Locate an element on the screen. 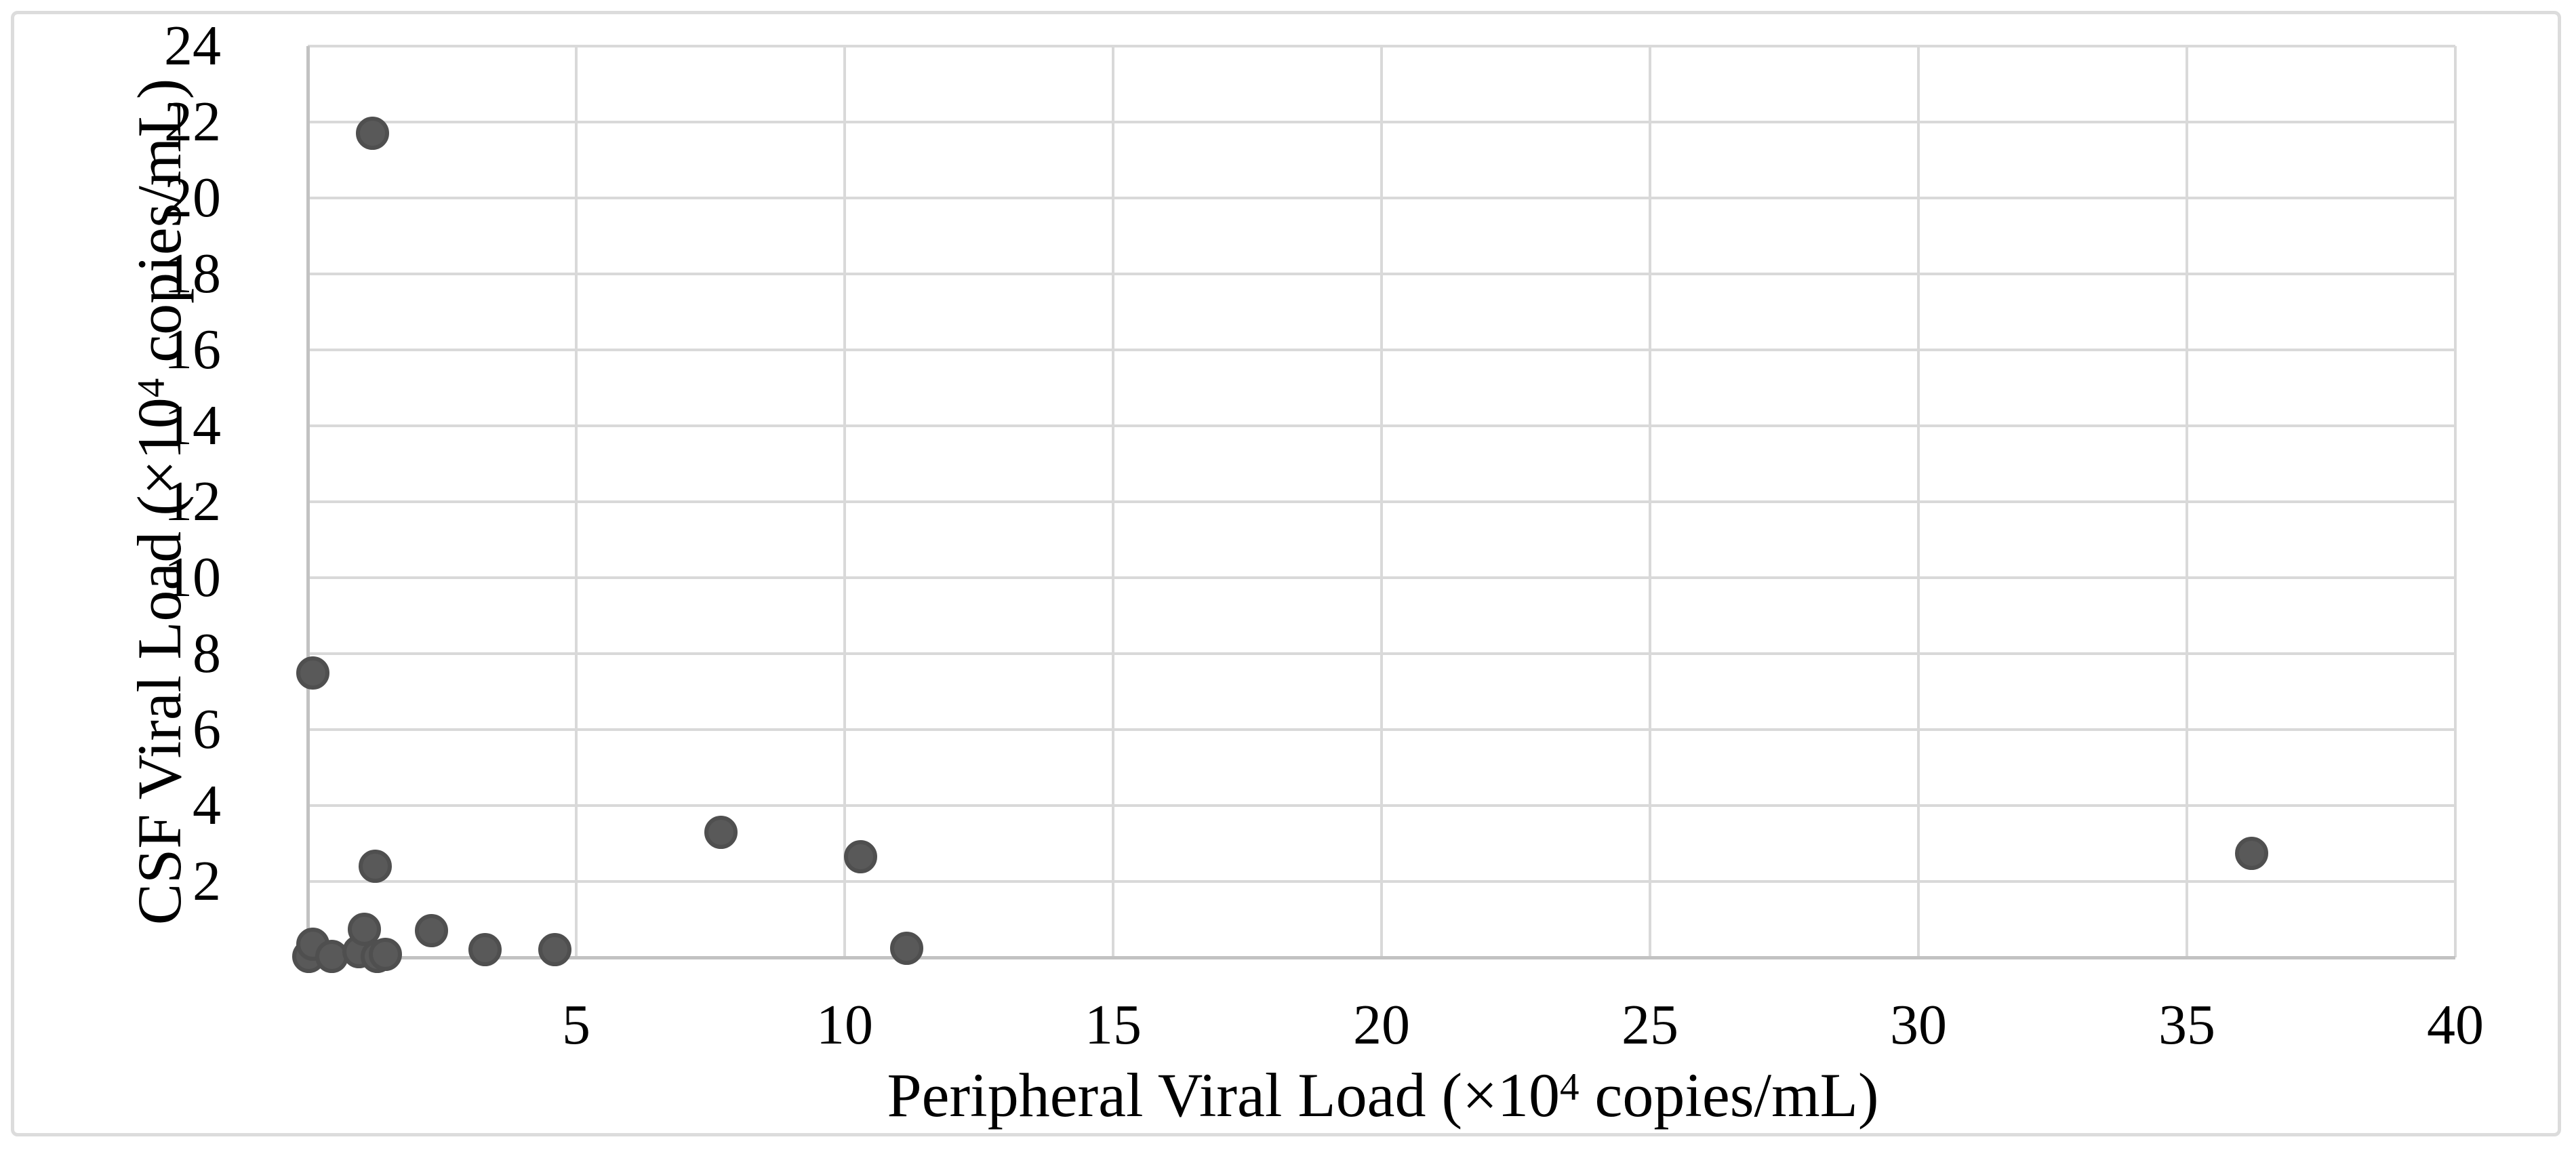 The image size is (2576, 1150). x-tick-label: 30 is located at coordinates (1918, 1024).